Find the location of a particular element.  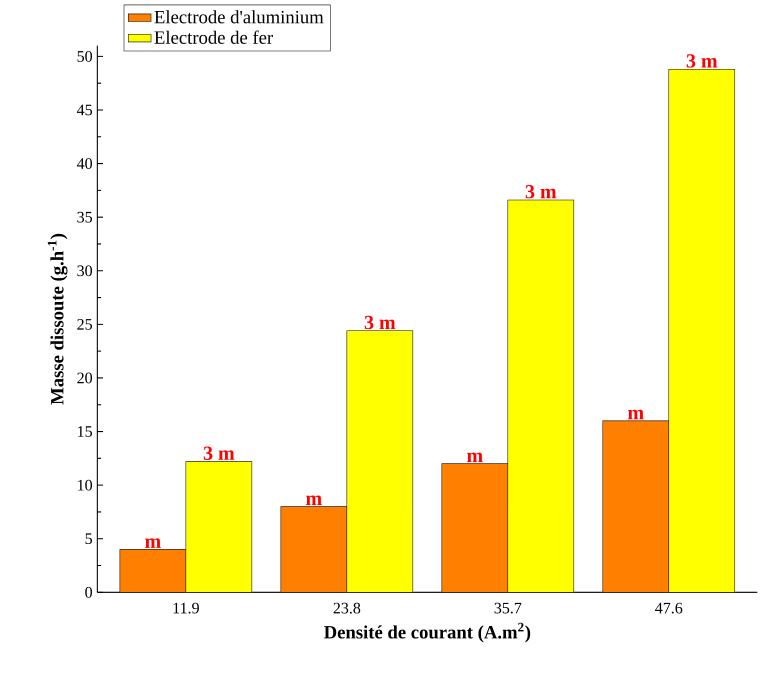

y-tick-label: 30 is located at coordinates (84, 270).